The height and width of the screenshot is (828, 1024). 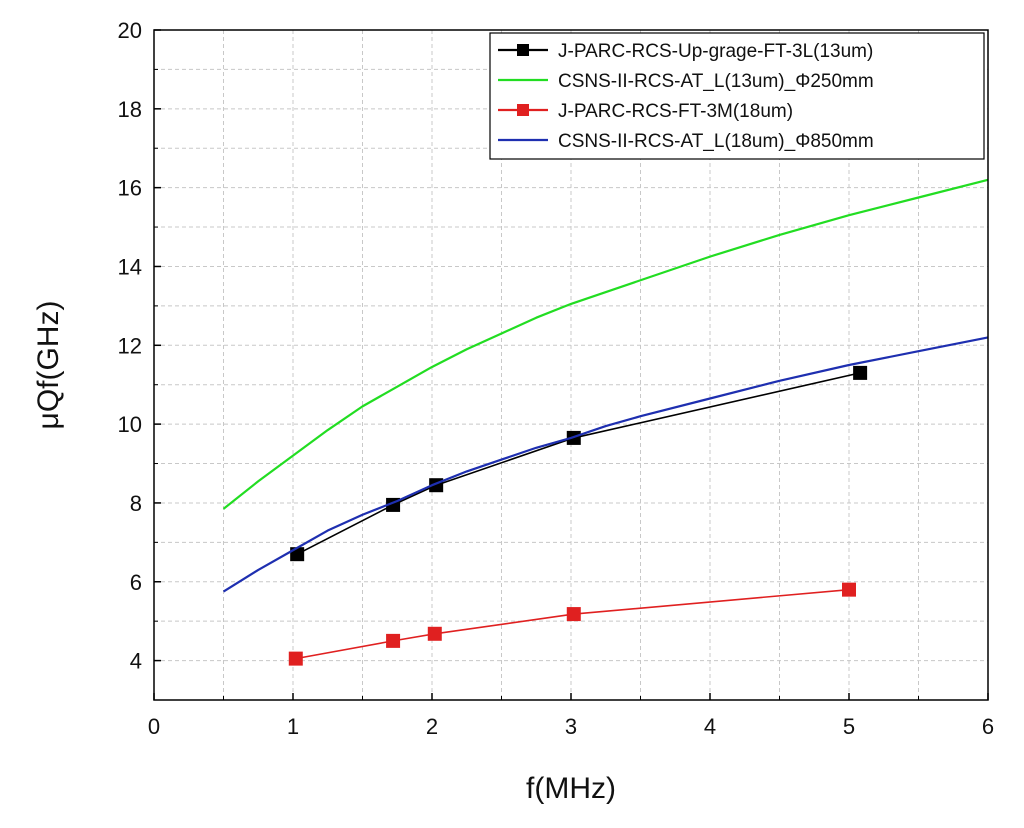 What do you see at coordinates (571, 726) in the screenshot?
I see `x-tick-label: 3` at bounding box center [571, 726].